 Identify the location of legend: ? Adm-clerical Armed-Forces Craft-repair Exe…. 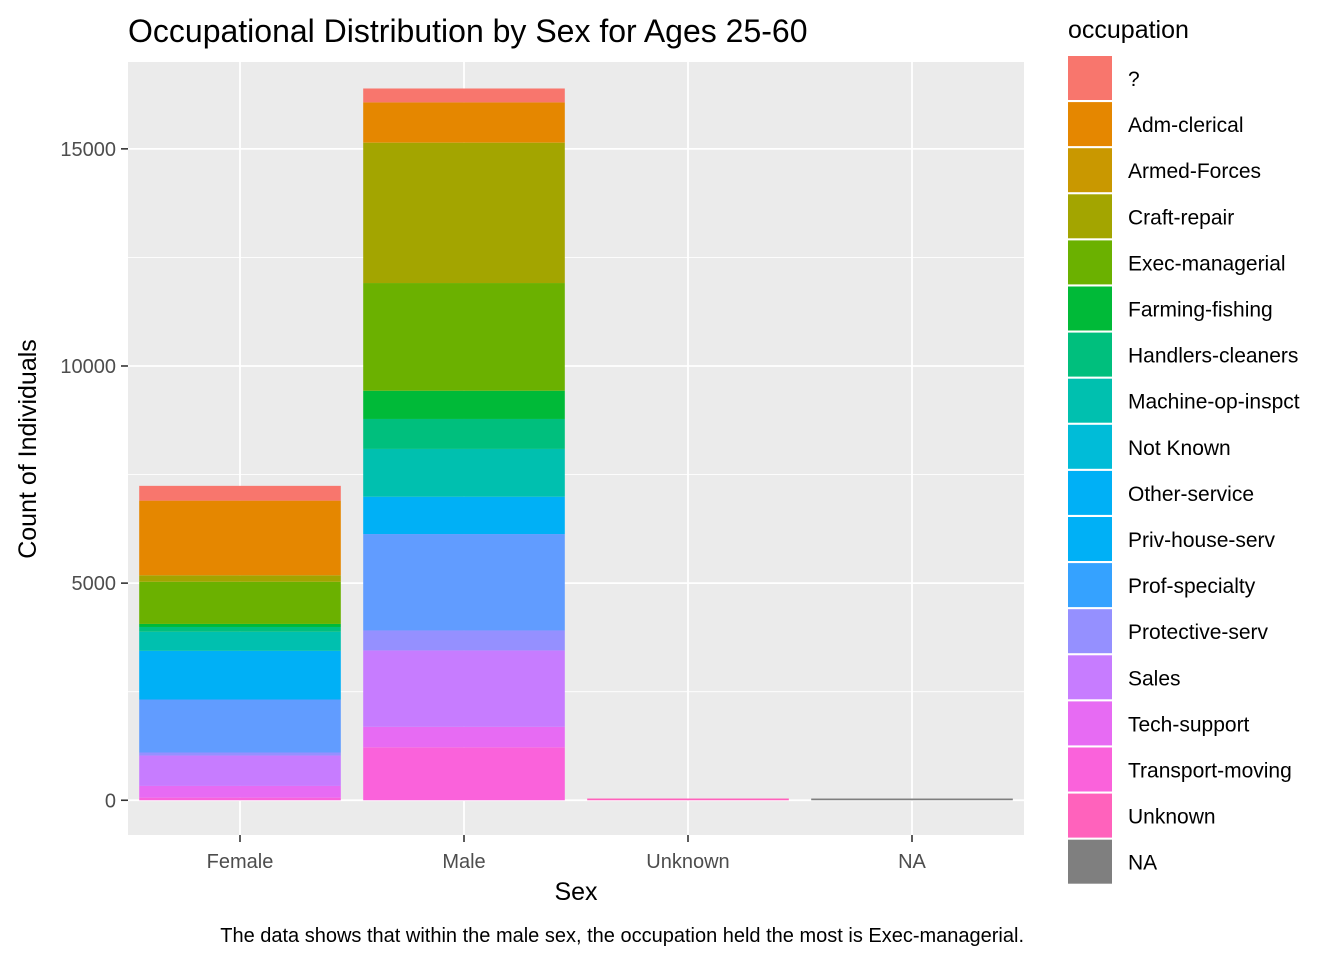
(1184, 470).